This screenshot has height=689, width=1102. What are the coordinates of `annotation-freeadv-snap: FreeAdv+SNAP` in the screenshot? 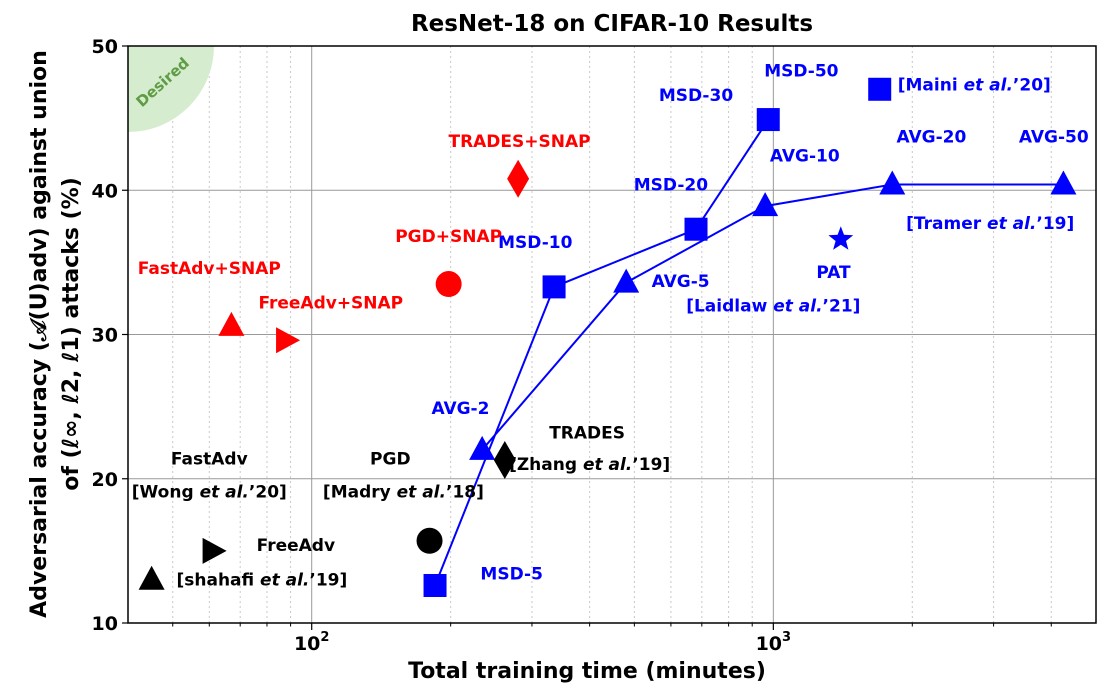 It's located at (330, 304).